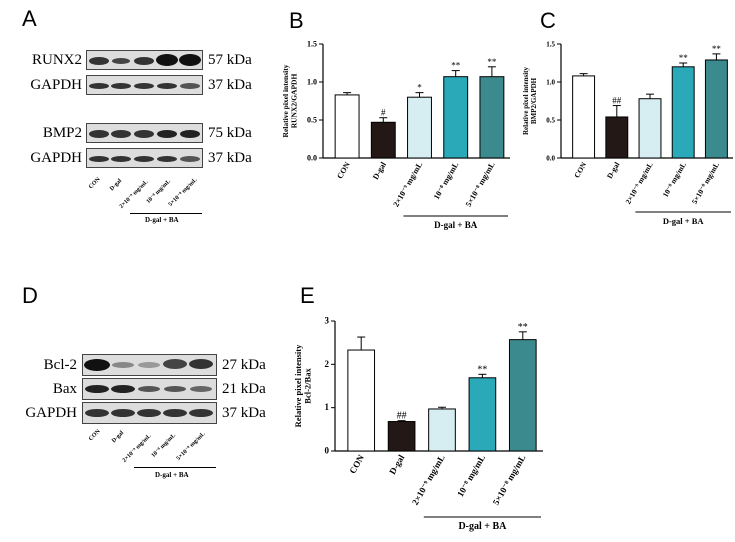 This screenshot has height=542, width=735. Describe the element at coordinates (548, 20) in the screenshot. I see `panel-label-c: C` at that location.